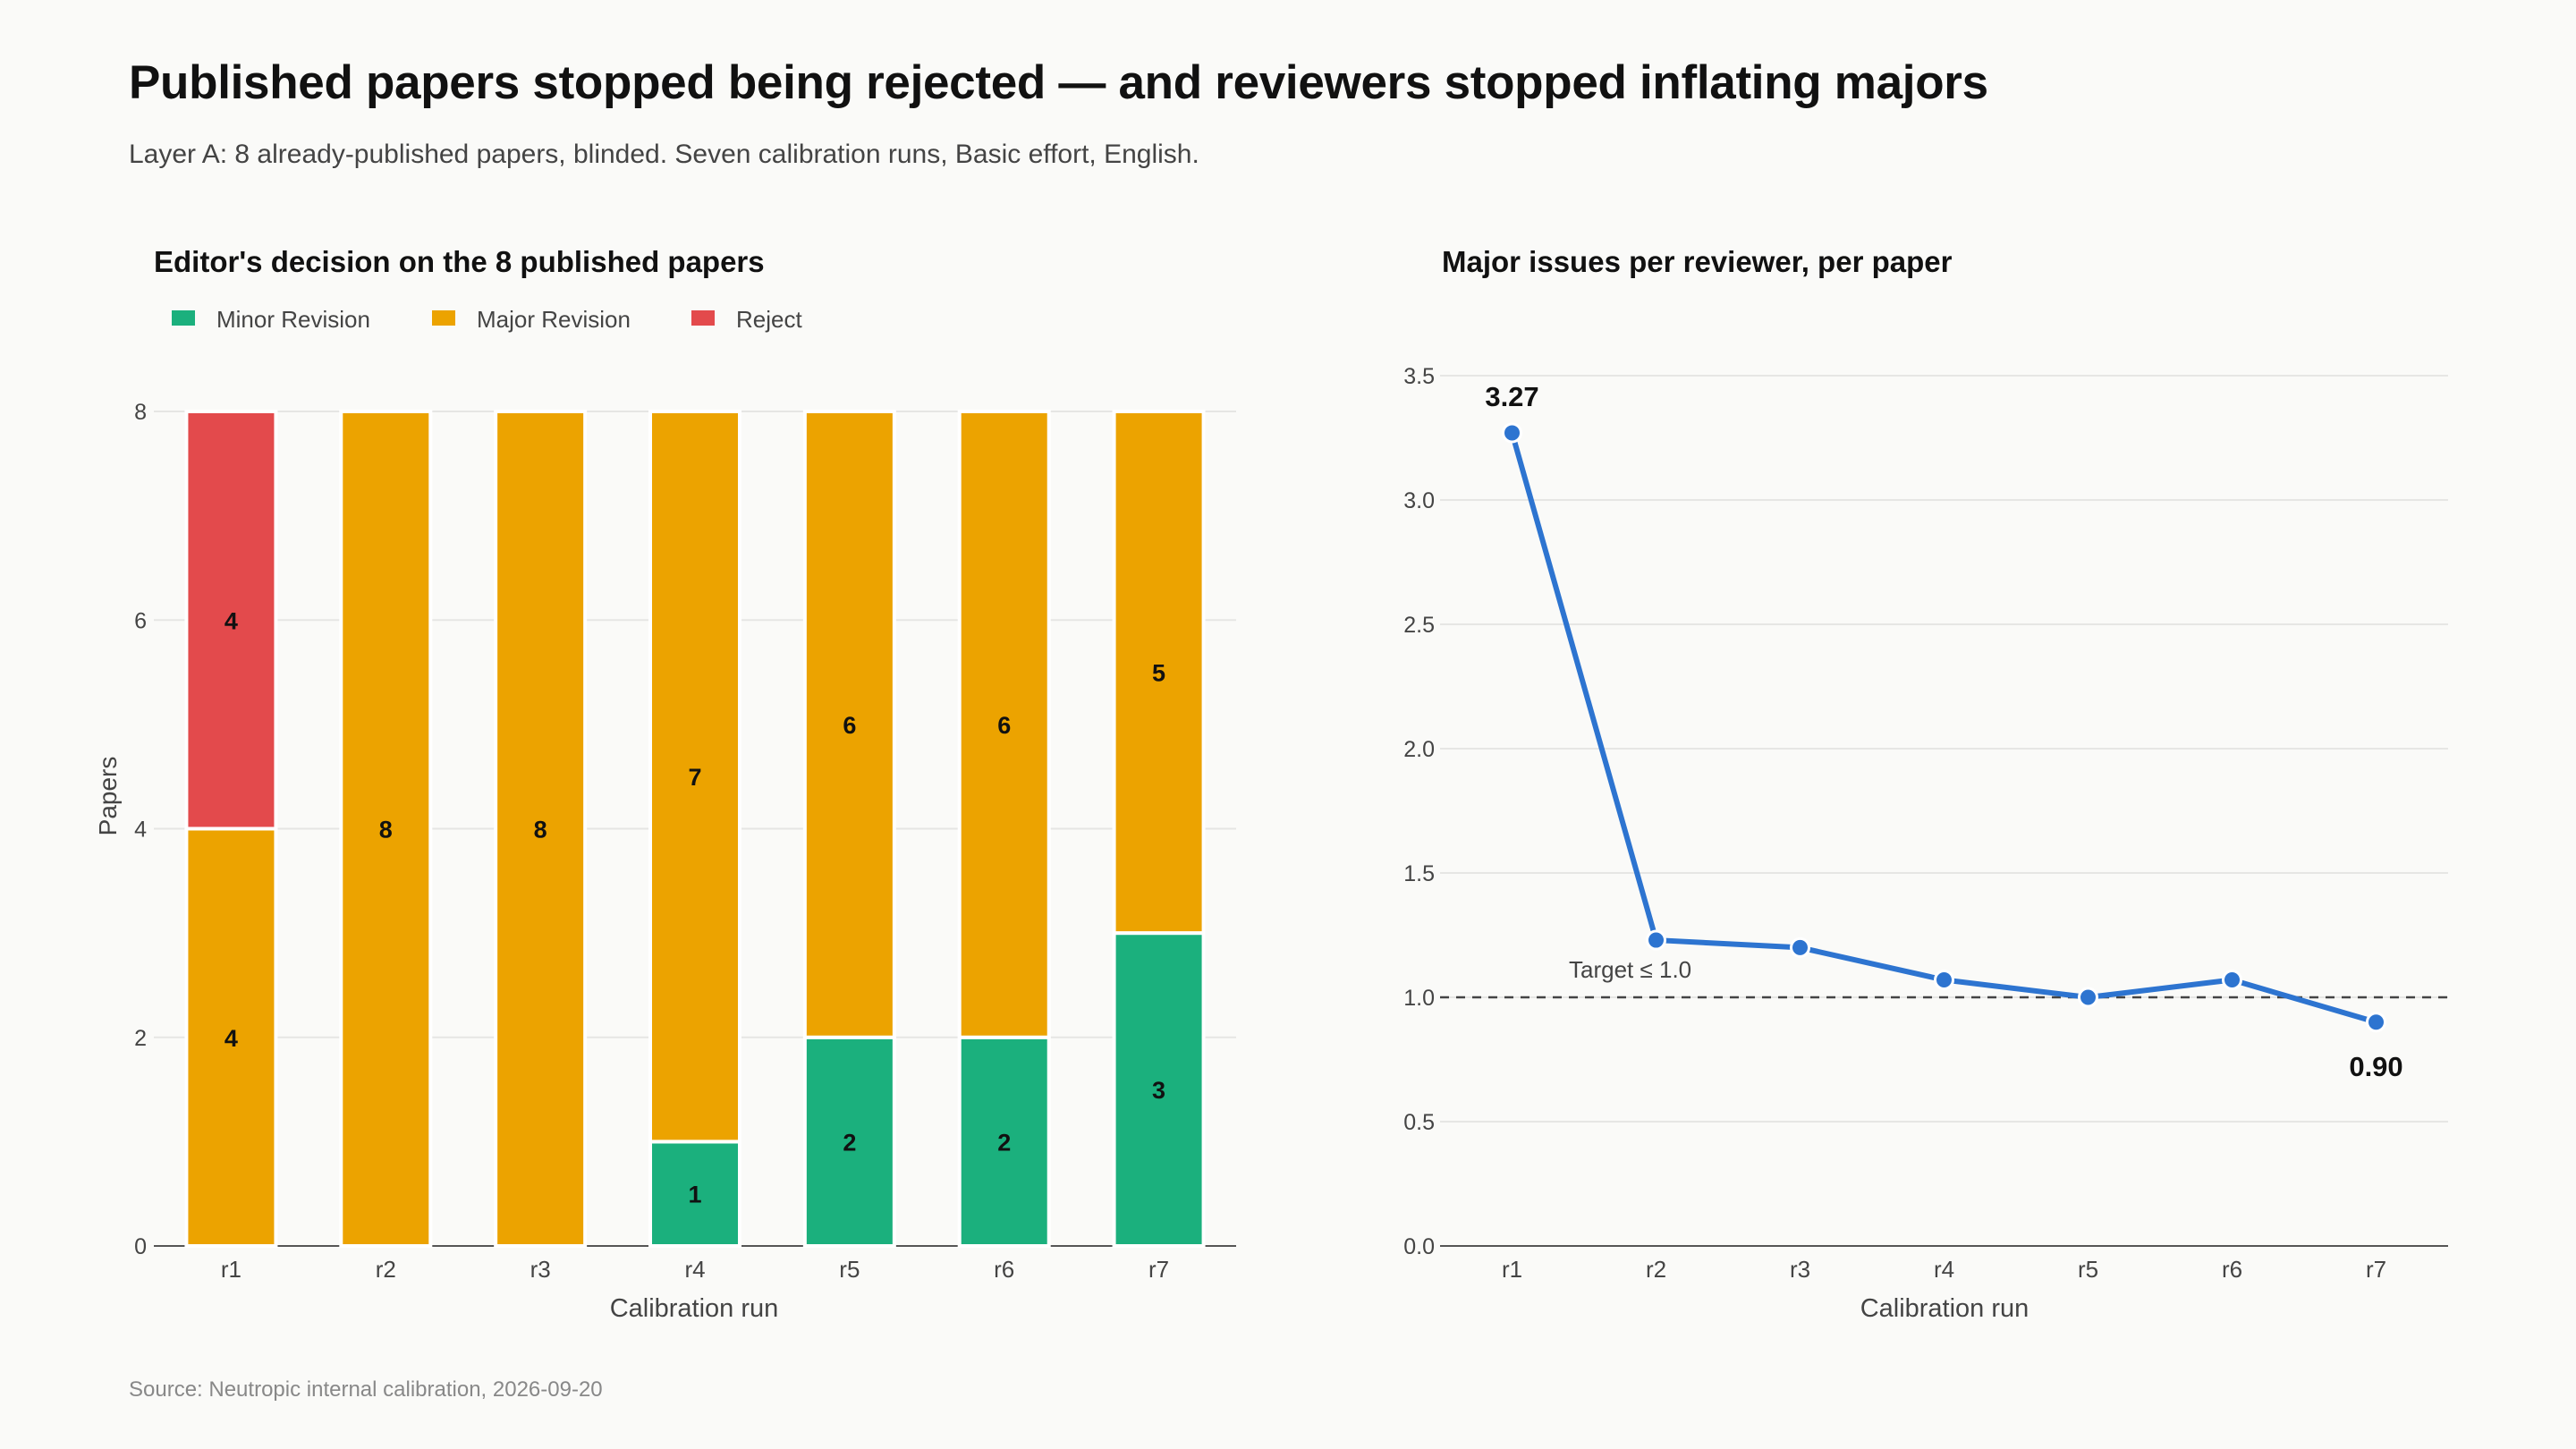 Image resolution: width=2576 pixels, height=1449 pixels. Describe the element at coordinates (1511, 396) in the screenshot. I see `data-label-r1: 3.27` at that location.